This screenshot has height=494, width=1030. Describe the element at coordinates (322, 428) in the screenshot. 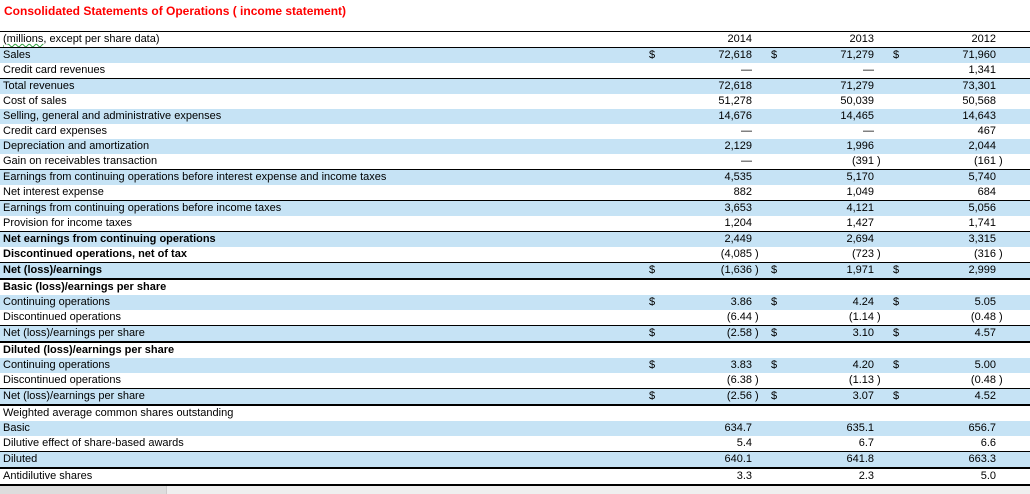

I see `row-label: Basic` at that location.